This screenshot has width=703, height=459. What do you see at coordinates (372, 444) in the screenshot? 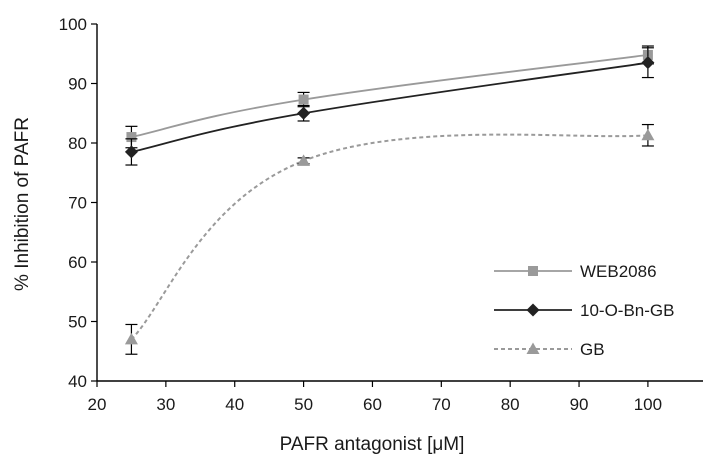
I see `x-axis-title: PAFR antagonist [μM]` at bounding box center [372, 444].